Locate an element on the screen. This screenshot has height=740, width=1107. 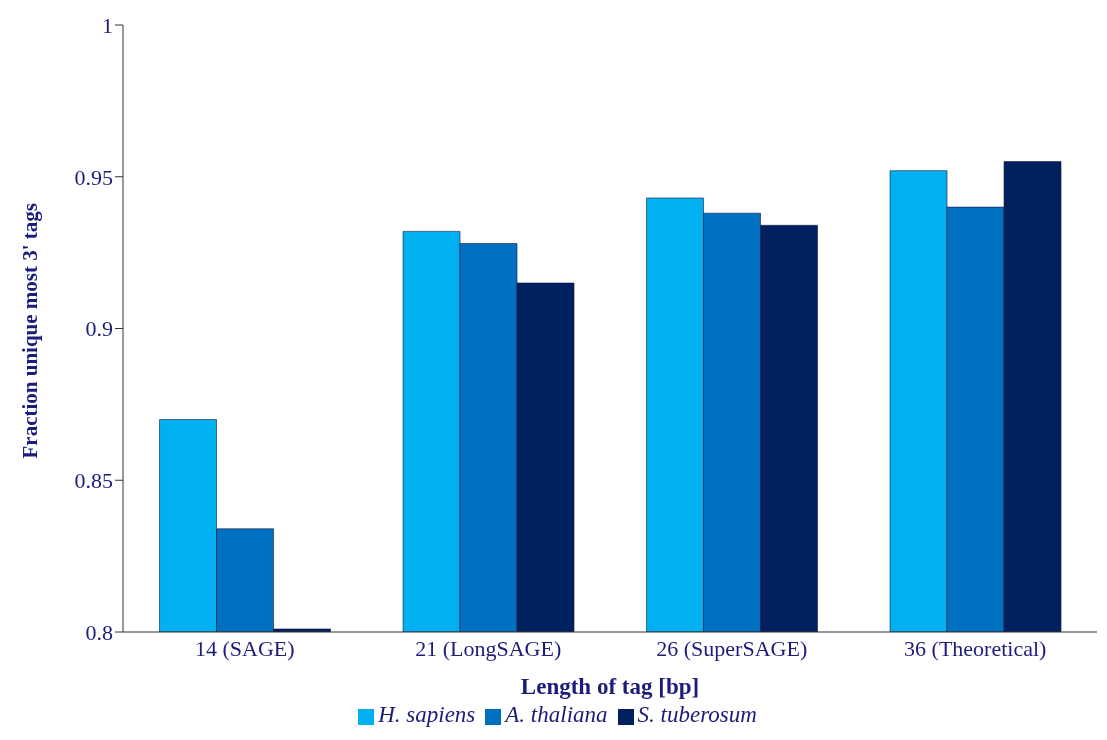
y-tick-label: 0.8 is located at coordinates (99, 632).